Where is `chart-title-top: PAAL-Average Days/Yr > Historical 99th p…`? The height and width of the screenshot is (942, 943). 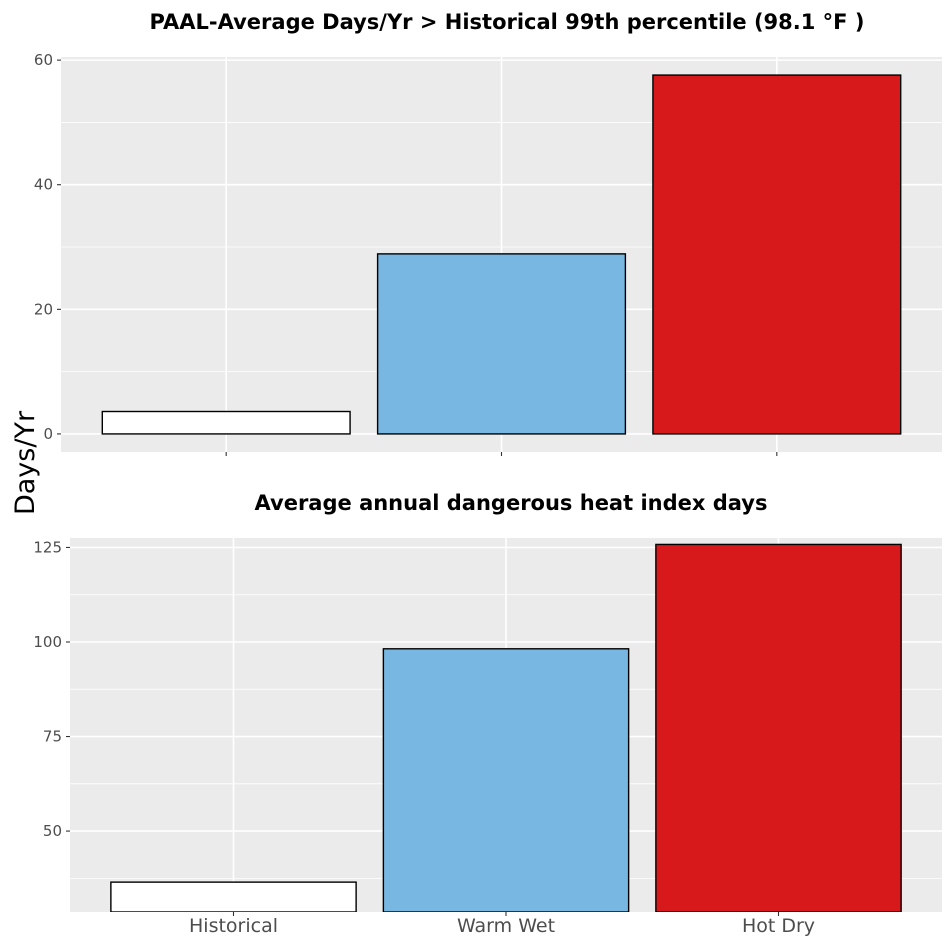
chart-title-top: PAAL-Average Days/Yr > Historical 99th p… is located at coordinates (507, 22).